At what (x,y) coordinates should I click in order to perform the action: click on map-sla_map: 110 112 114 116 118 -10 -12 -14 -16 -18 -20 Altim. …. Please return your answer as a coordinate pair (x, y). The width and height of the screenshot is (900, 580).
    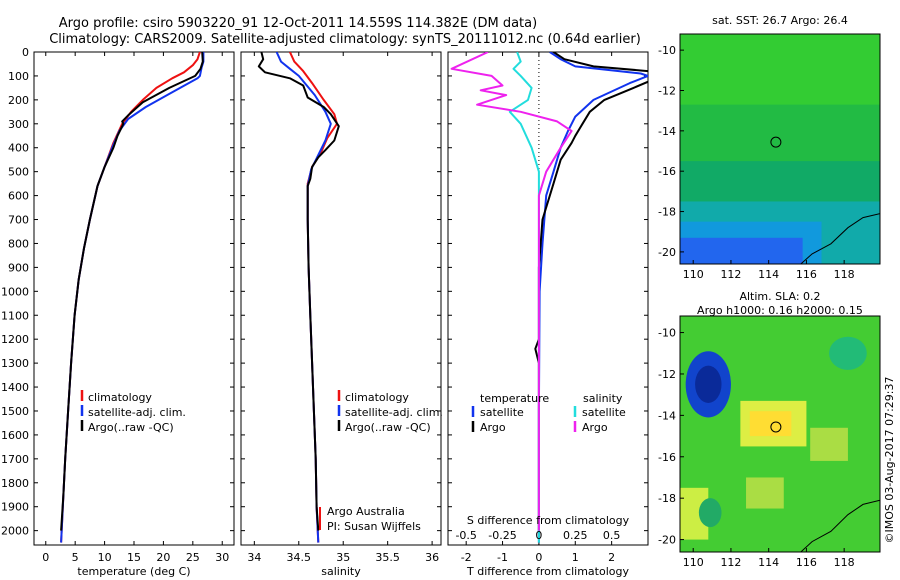
    Looking at the image, I should click on (769, 429).